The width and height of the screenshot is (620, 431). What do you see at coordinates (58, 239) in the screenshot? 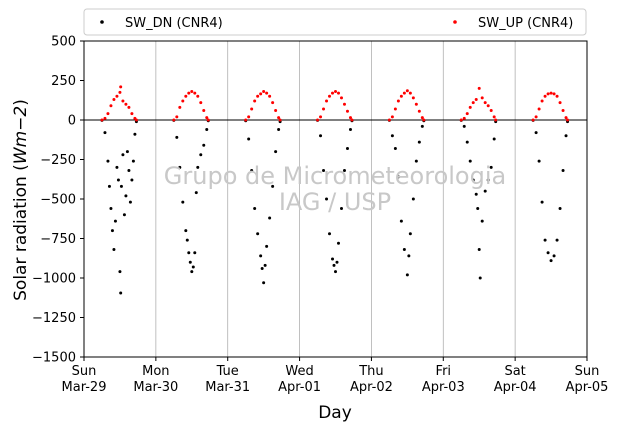
I see `y-tick-label: −750` at bounding box center [58, 239].